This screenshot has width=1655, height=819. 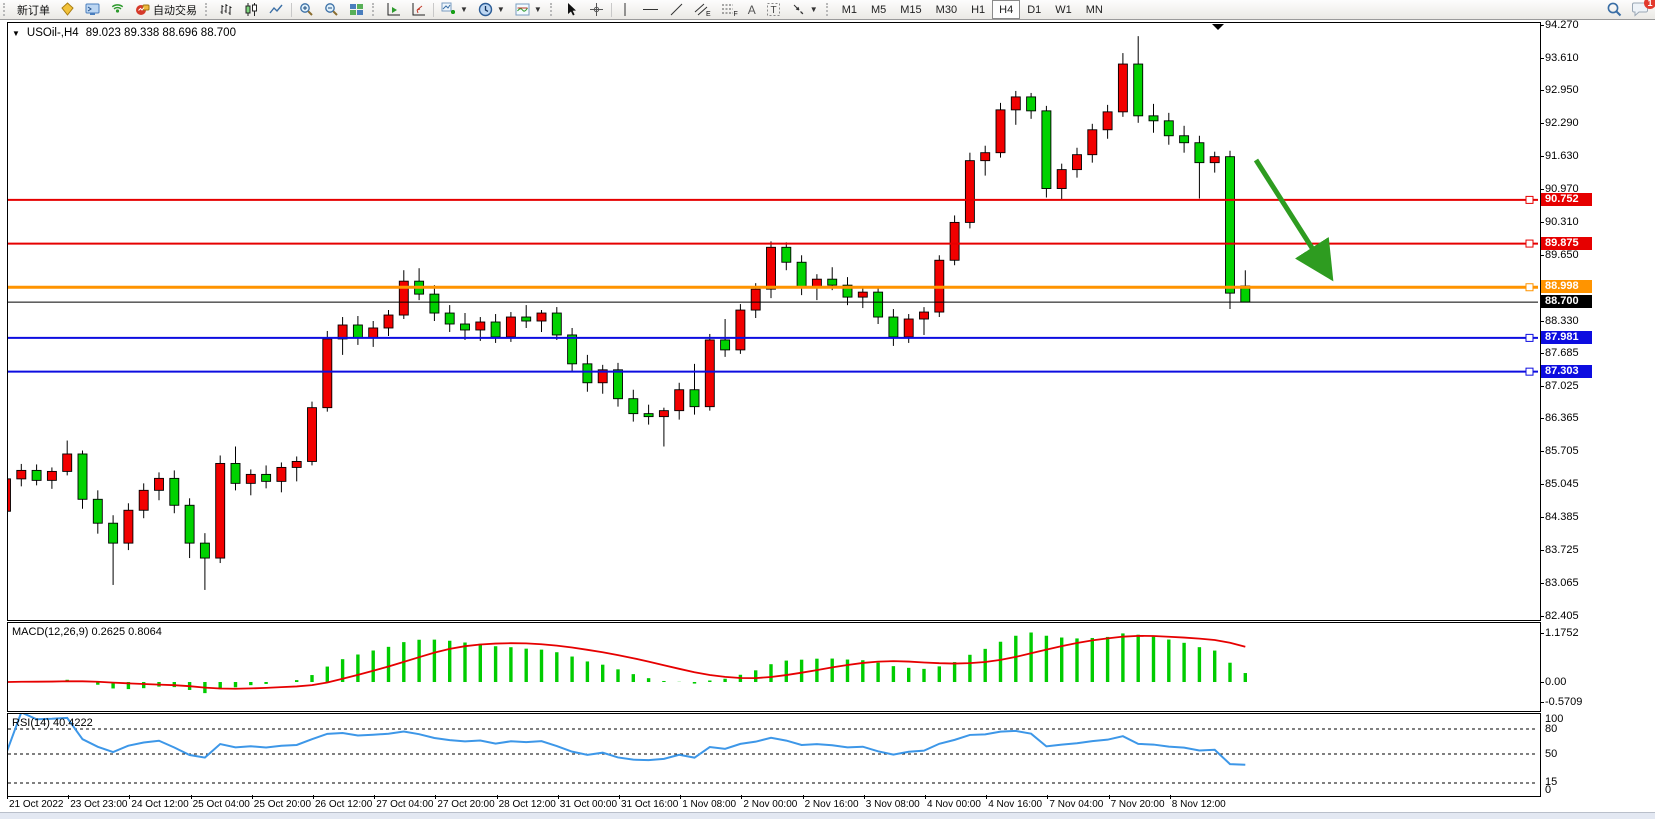 What do you see at coordinates (331, 9) in the screenshot?
I see `zoom-out-button` at bounding box center [331, 9].